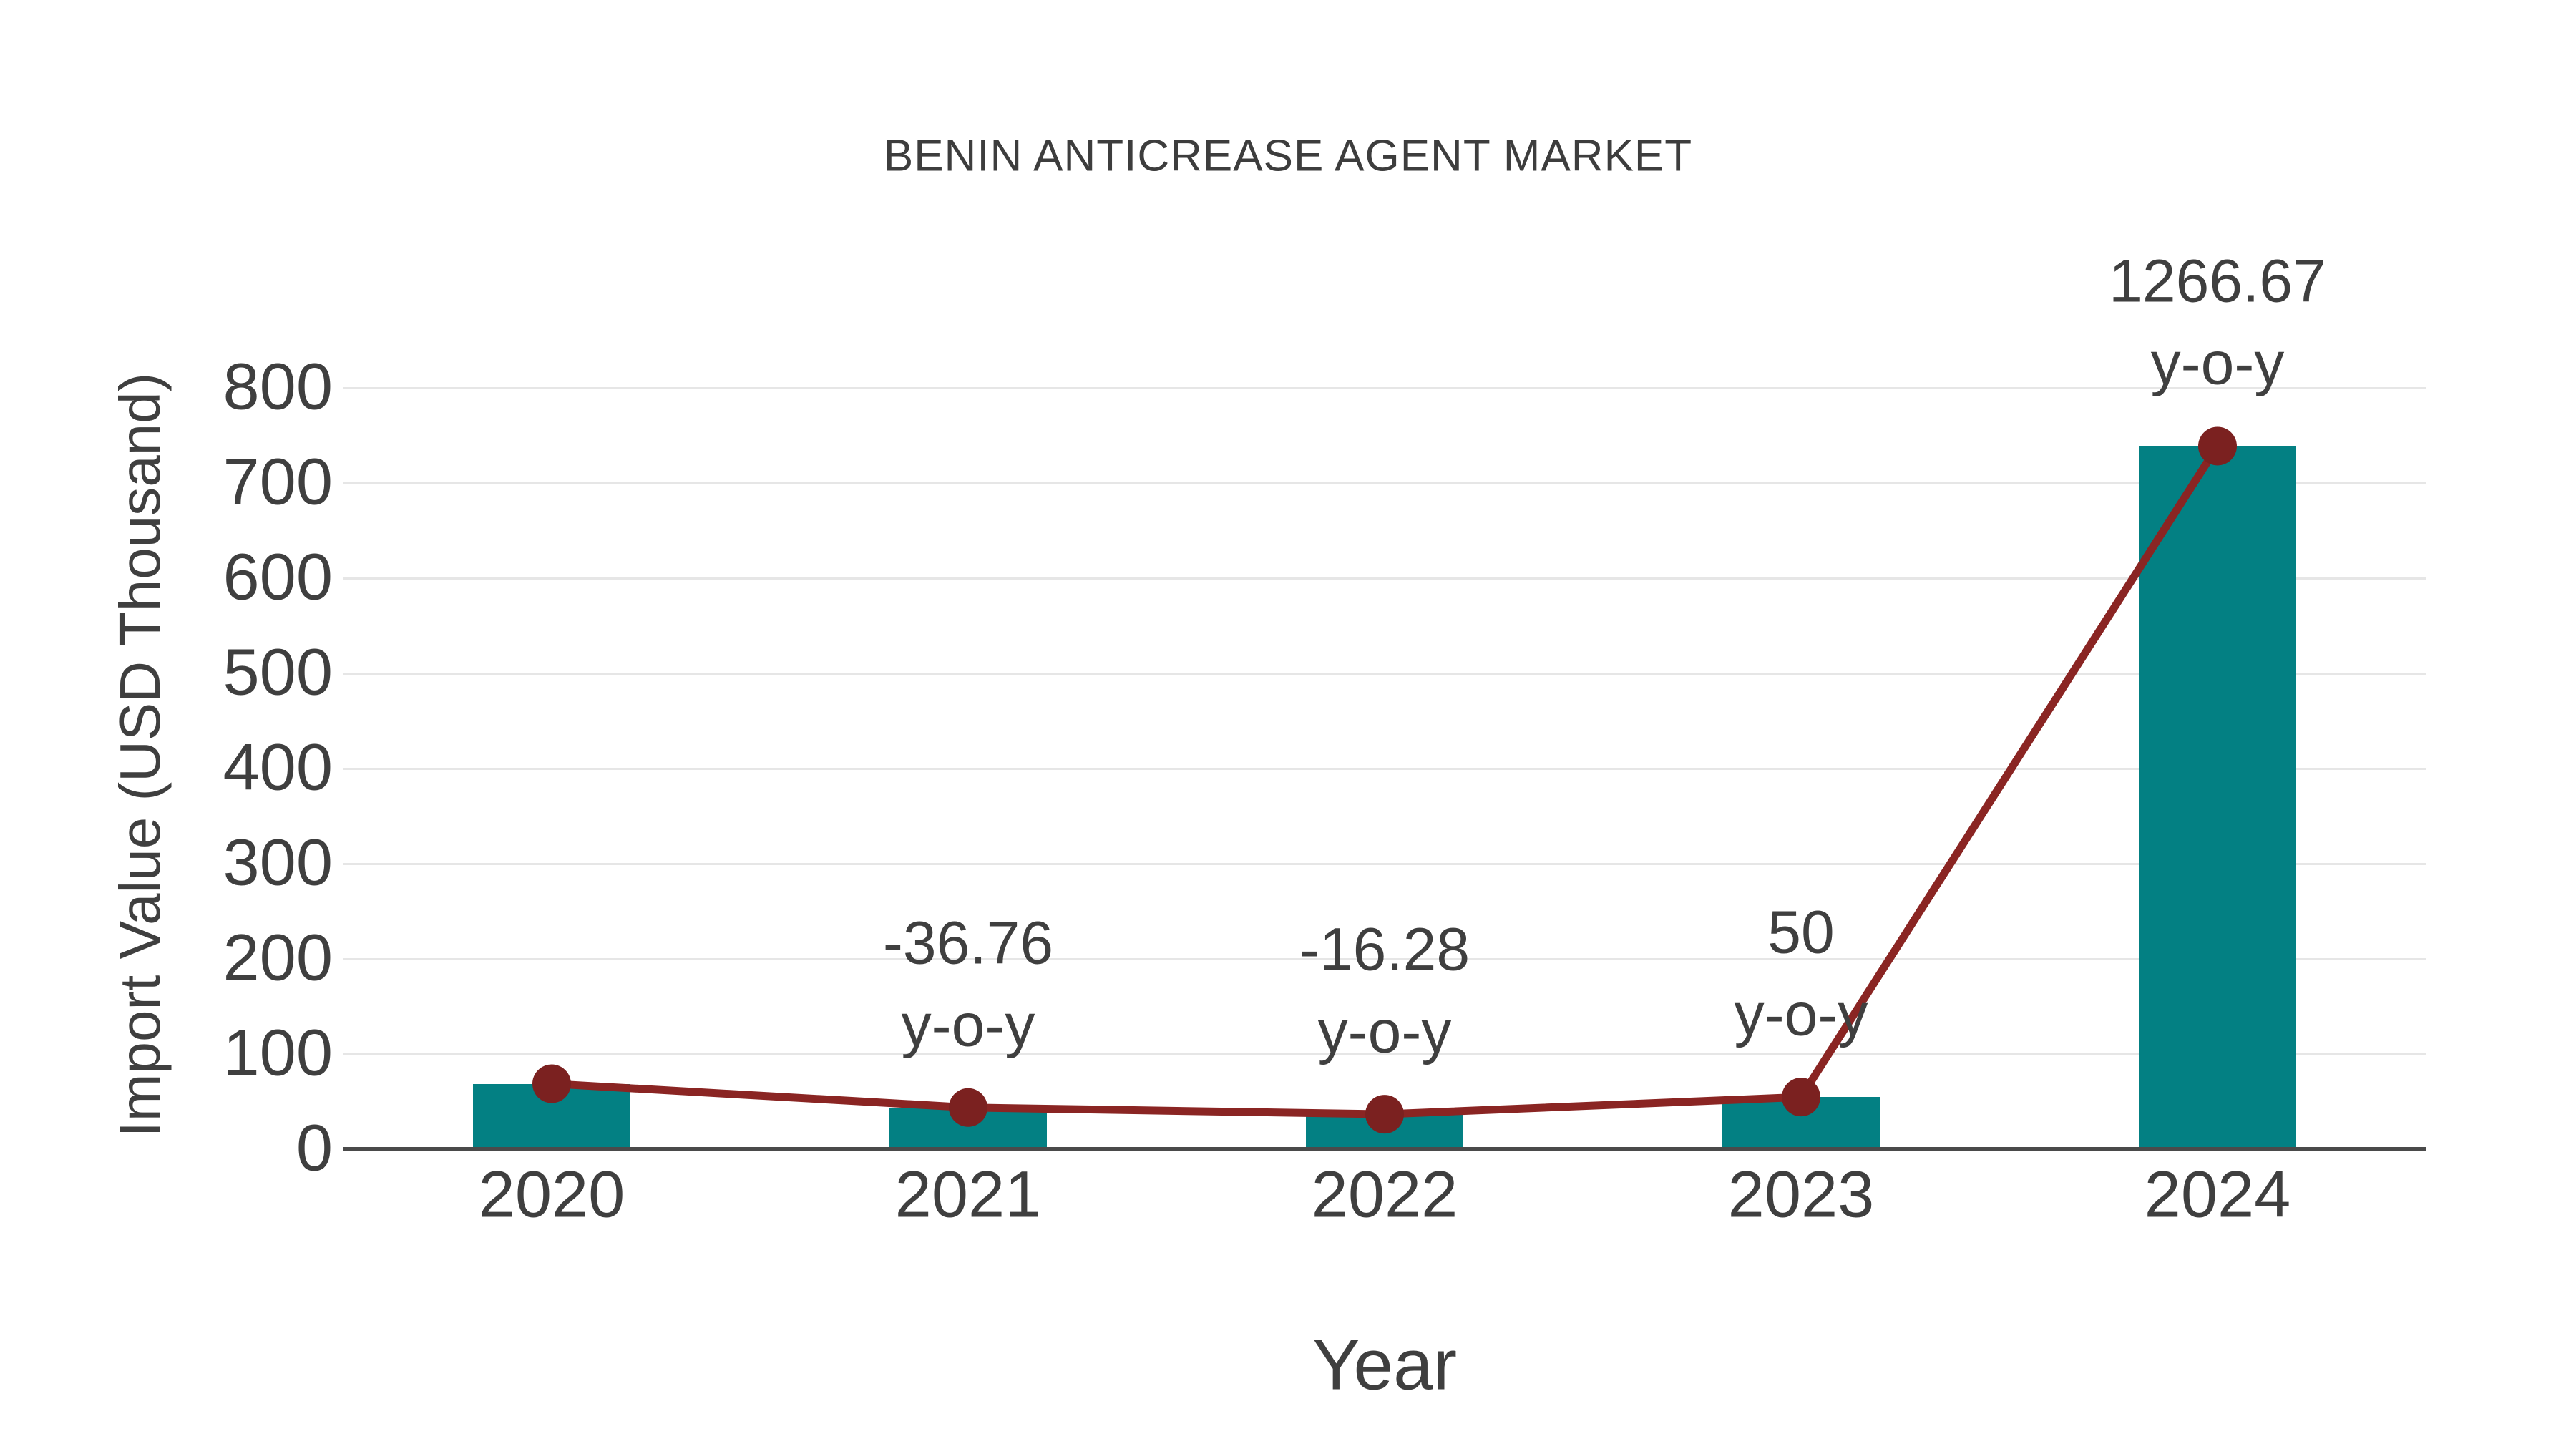  What do you see at coordinates (1384, 949) in the screenshot?
I see `annotation-value-2022: -16.28` at bounding box center [1384, 949].